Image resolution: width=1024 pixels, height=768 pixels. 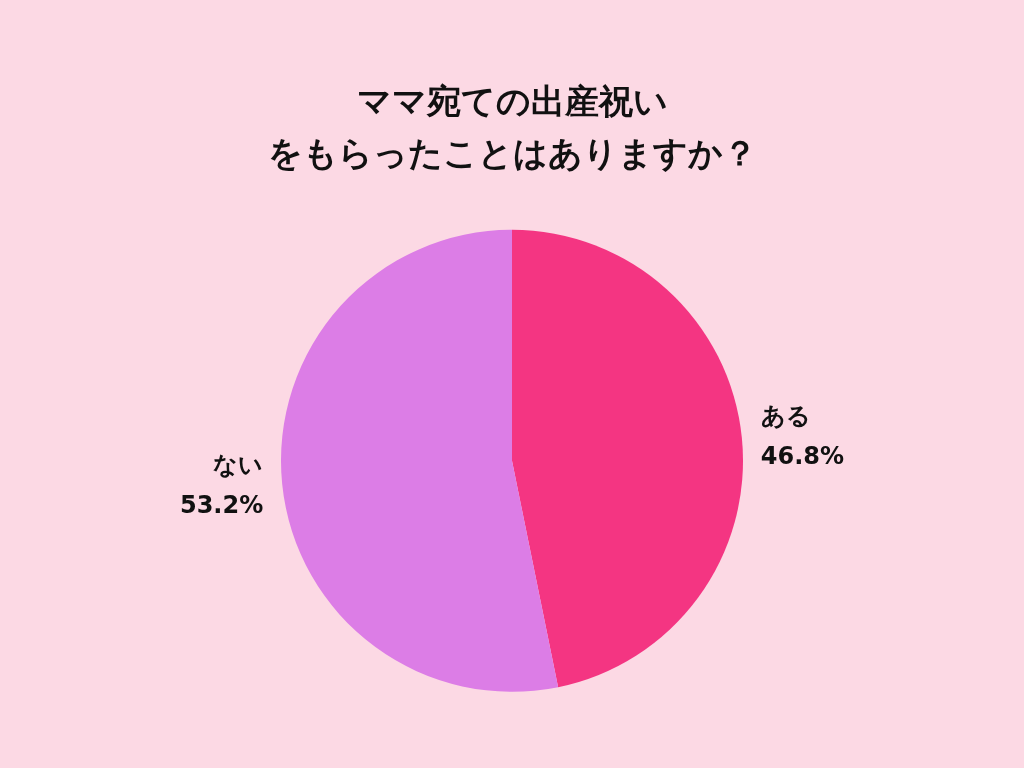 What do you see at coordinates (512, 127) in the screenshot?
I see `chart-title: ママ宛ての出産祝いをもらったことはありますか？` at bounding box center [512, 127].